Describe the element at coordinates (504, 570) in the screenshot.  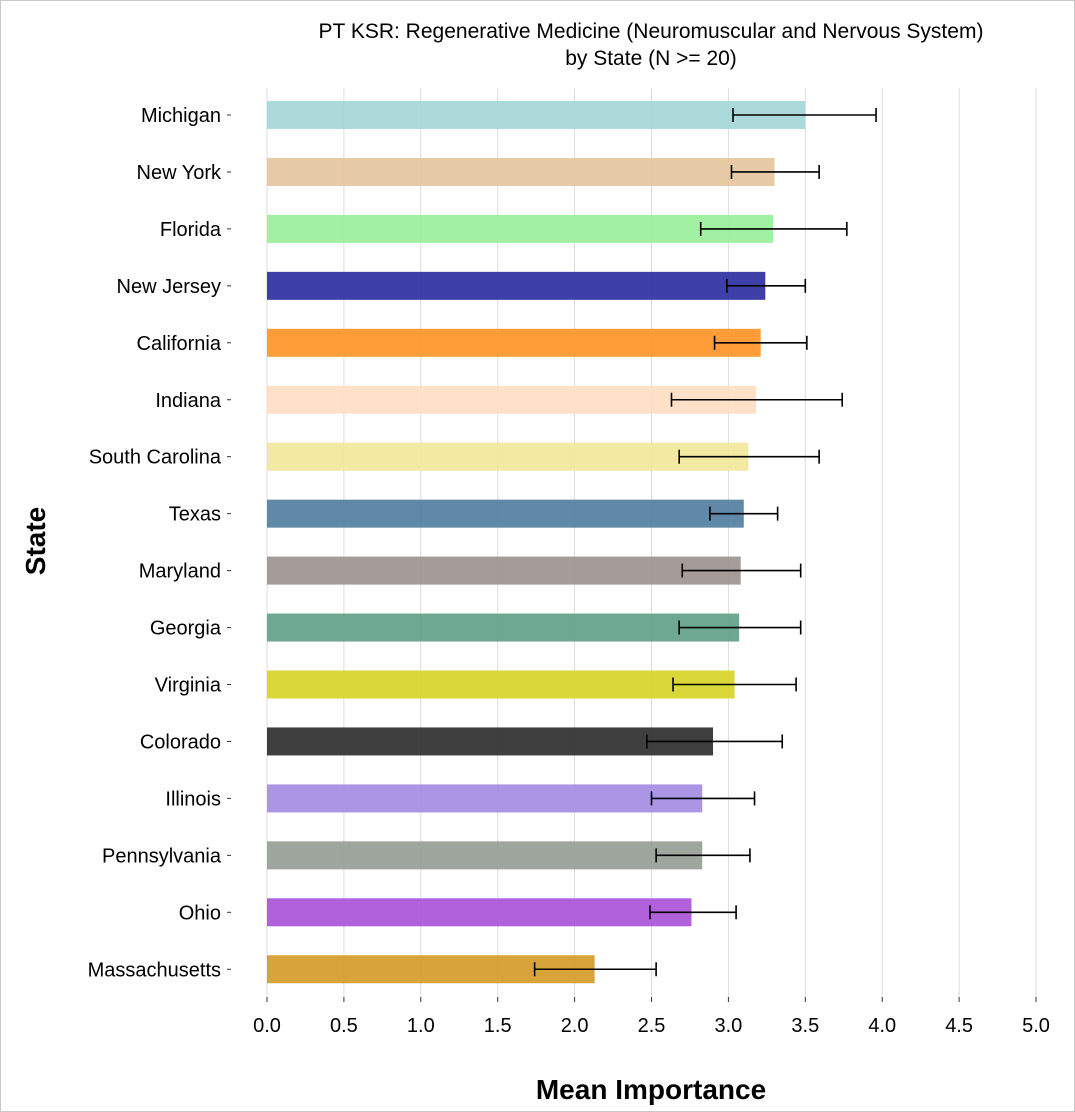
I see `bar-maryland` at that location.